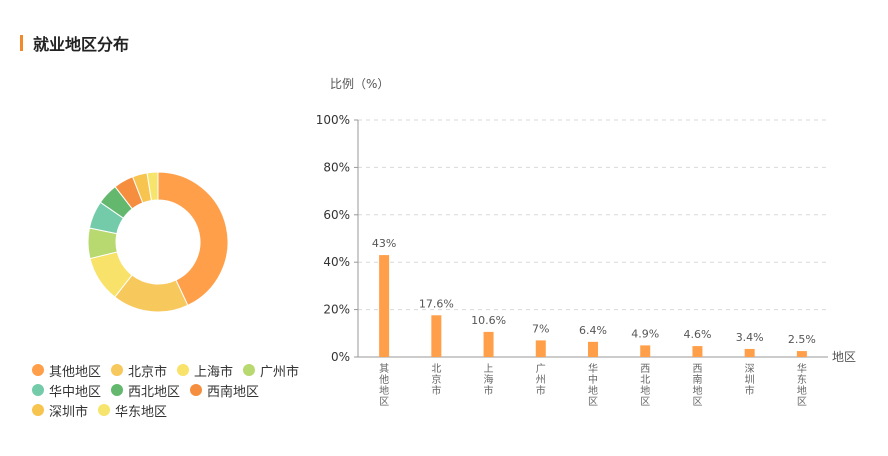 This screenshot has height=456, width=888. Describe the element at coordinates (384, 243) in the screenshot. I see `bar-value-label: 43%` at that location.